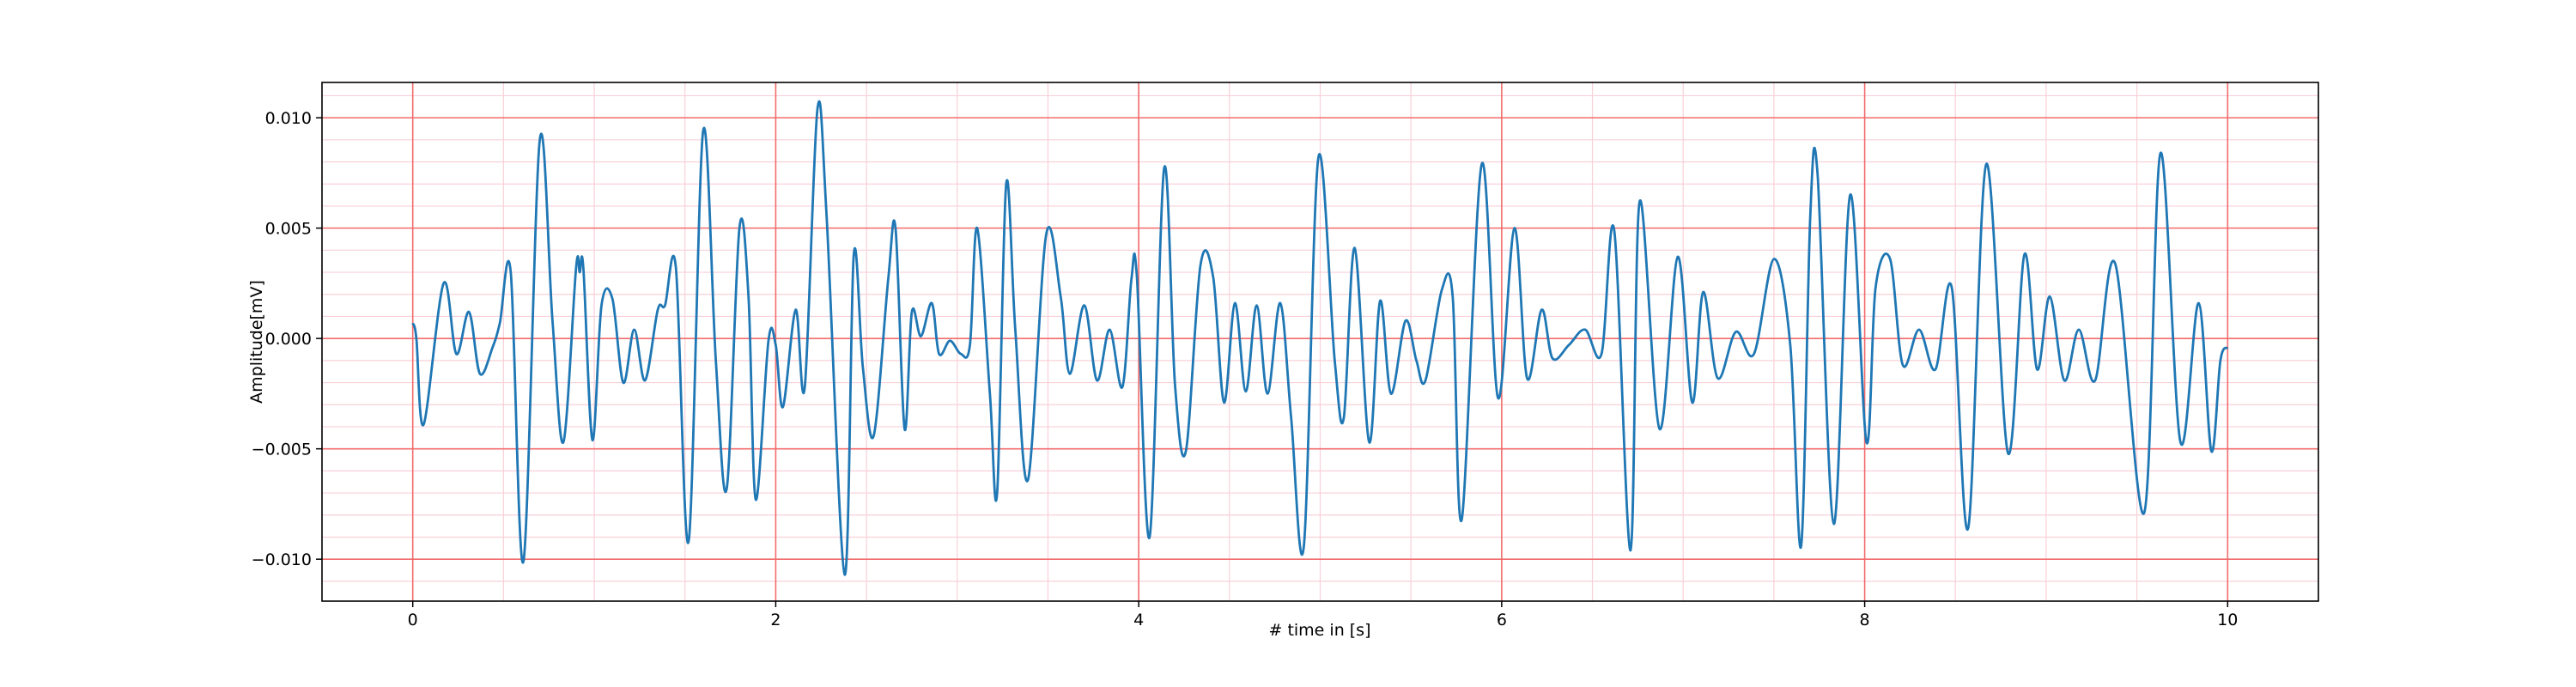 This screenshot has width=2576, height=687. I want to click on y-tick-label: 0.005, so click(289, 229).